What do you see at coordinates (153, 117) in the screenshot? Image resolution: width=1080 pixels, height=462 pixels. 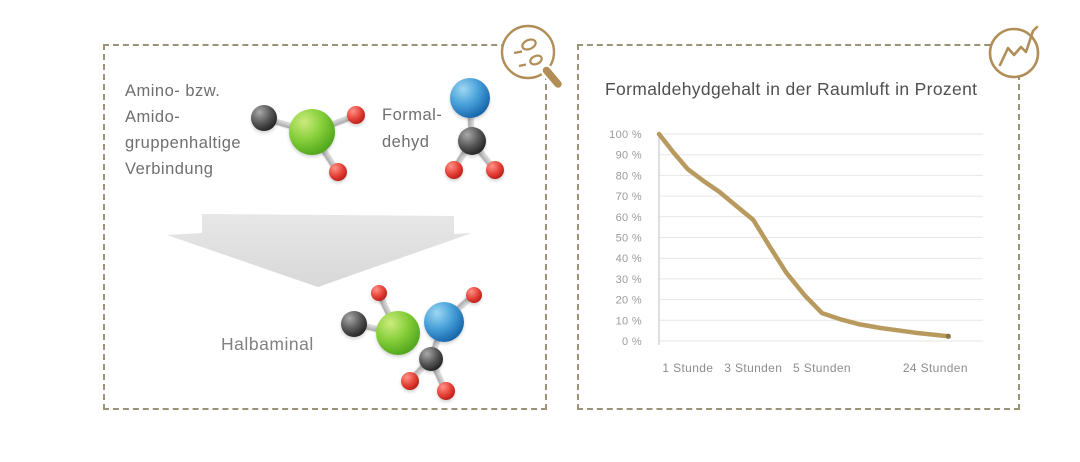 I see `reactant-label-line: Amido-` at bounding box center [153, 117].